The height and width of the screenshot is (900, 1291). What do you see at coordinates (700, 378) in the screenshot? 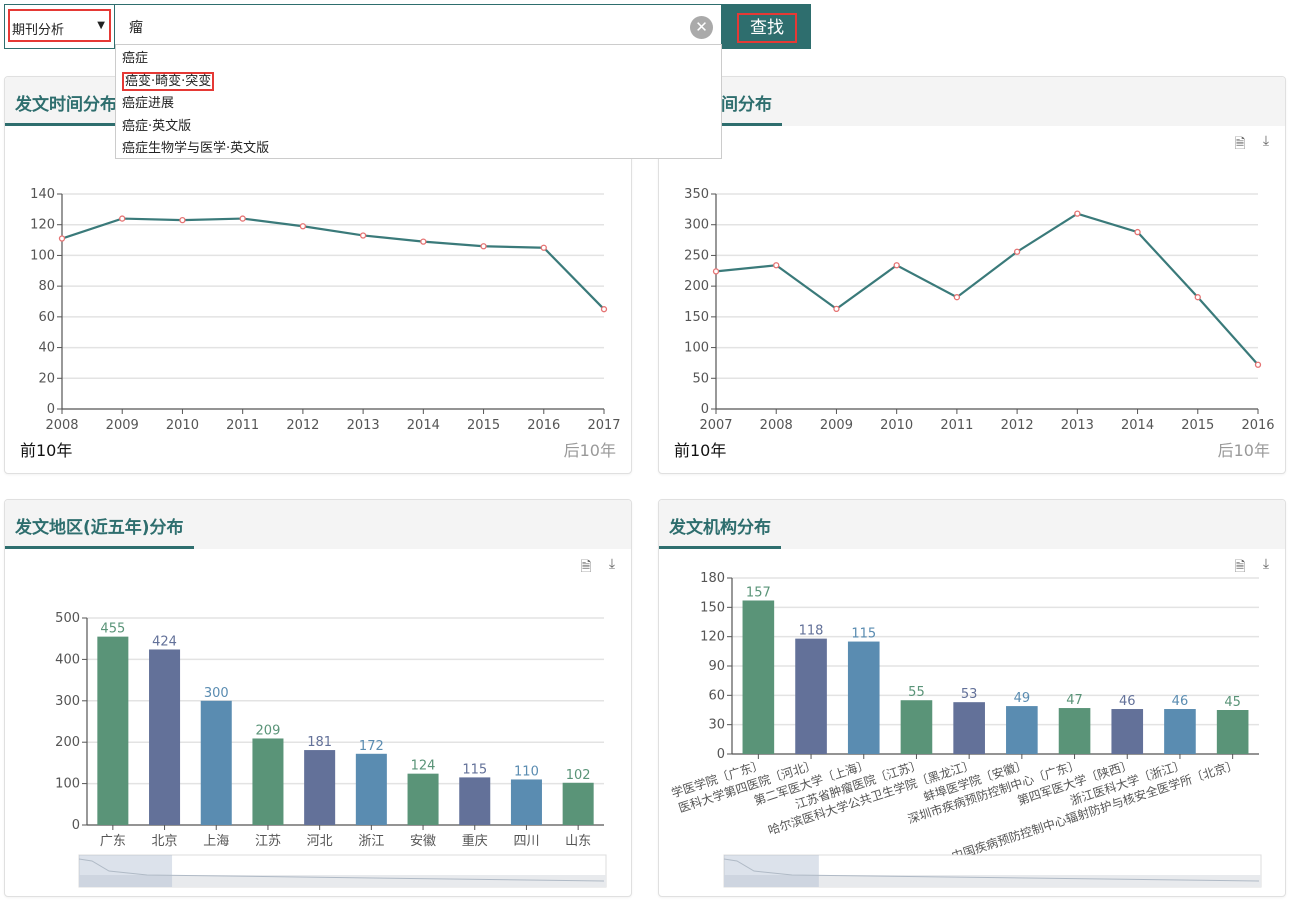
I see `y-tick-label: 50` at bounding box center [700, 378].